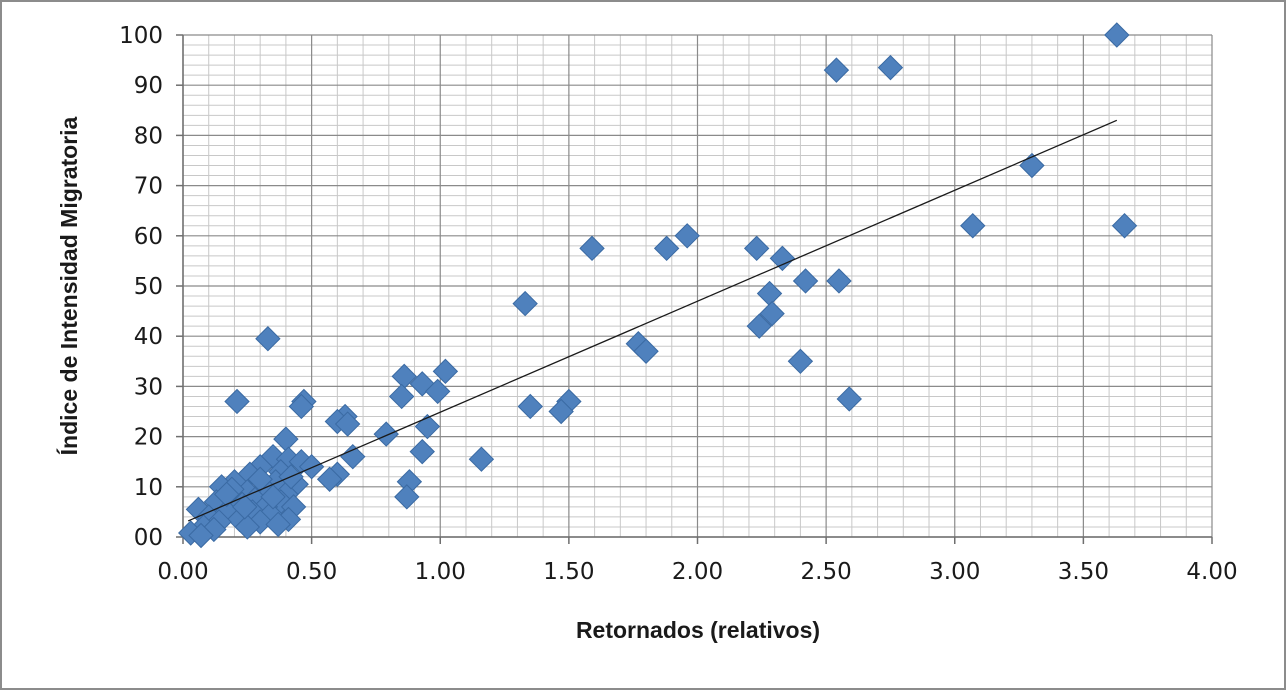  Describe the element at coordinates (148, 237) in the screenshot. I see `y-tick-label: 60` at that location.